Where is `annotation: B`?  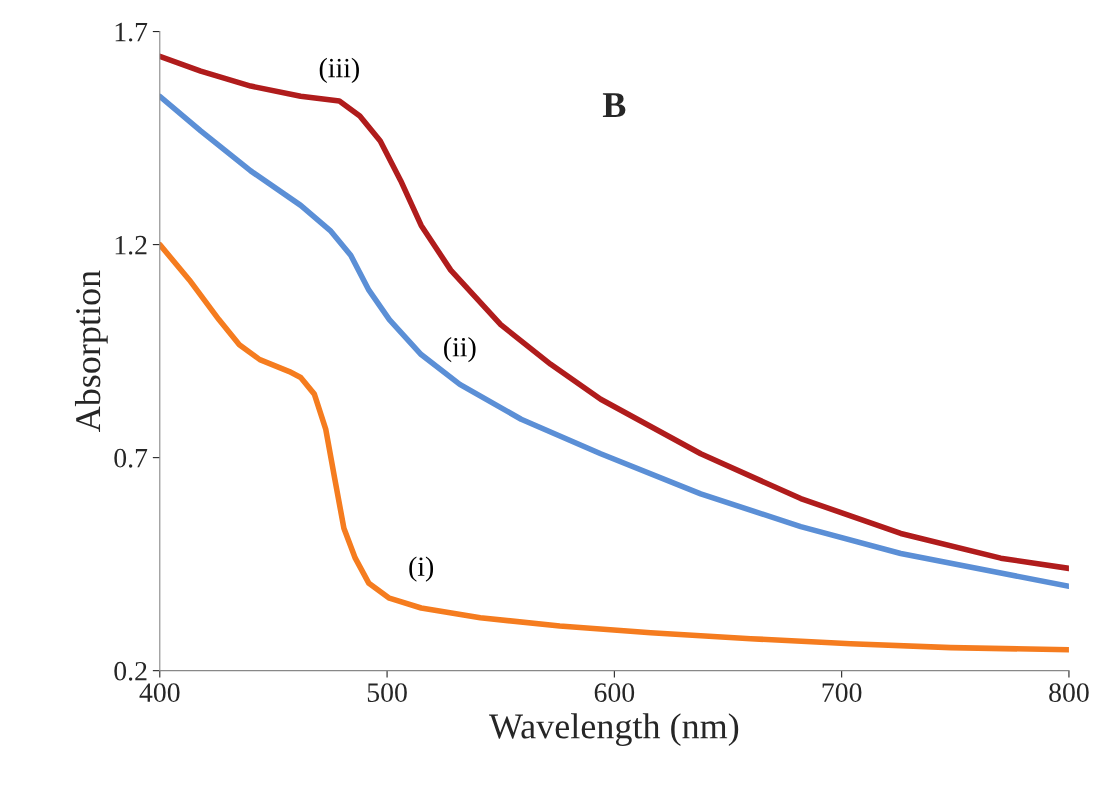
annotation: B is located at coordinates (614, 105).